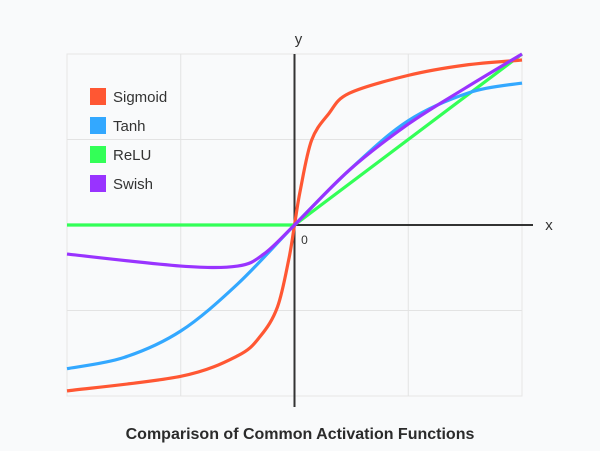 The height and width of the screenshot is (451, 600). Describe the element at coordinates (98, 96) in the screenshot. I see `legend-swatch-sigmoid` at that location.